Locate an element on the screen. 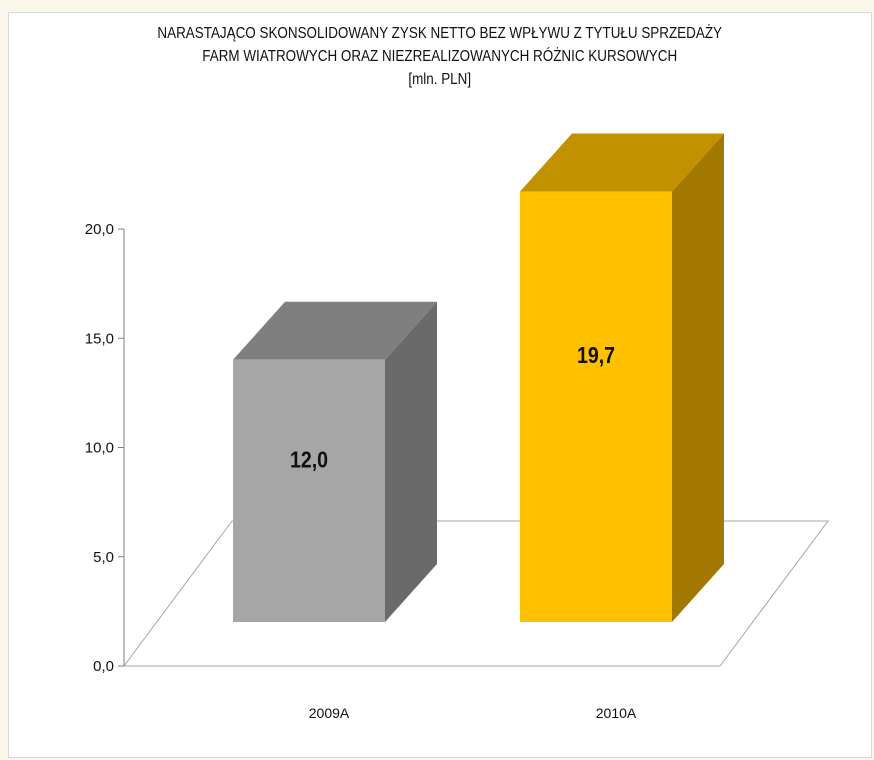 The image size is (874, 760). bar-2010A is located at coordinates (622, 378).